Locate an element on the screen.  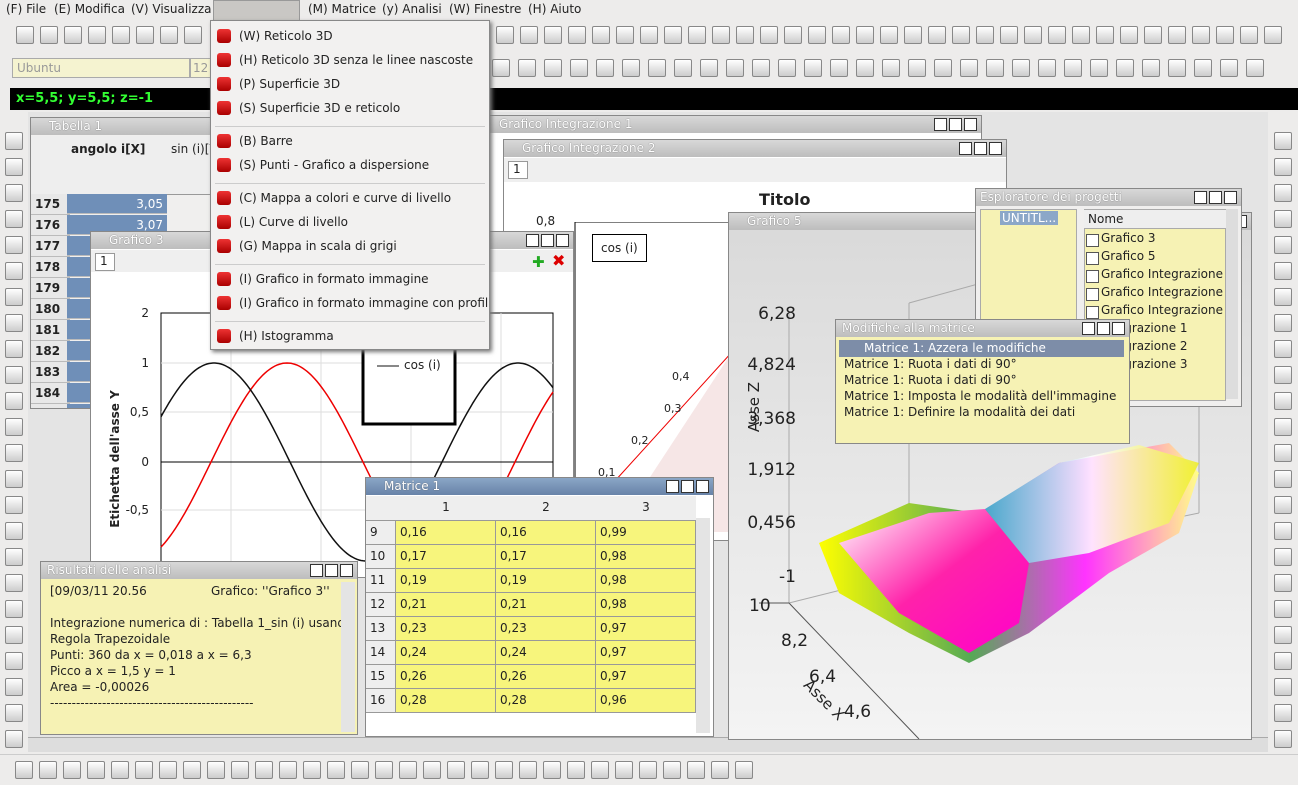
item: Grafico 3 is located at coordinates (1128, 238).